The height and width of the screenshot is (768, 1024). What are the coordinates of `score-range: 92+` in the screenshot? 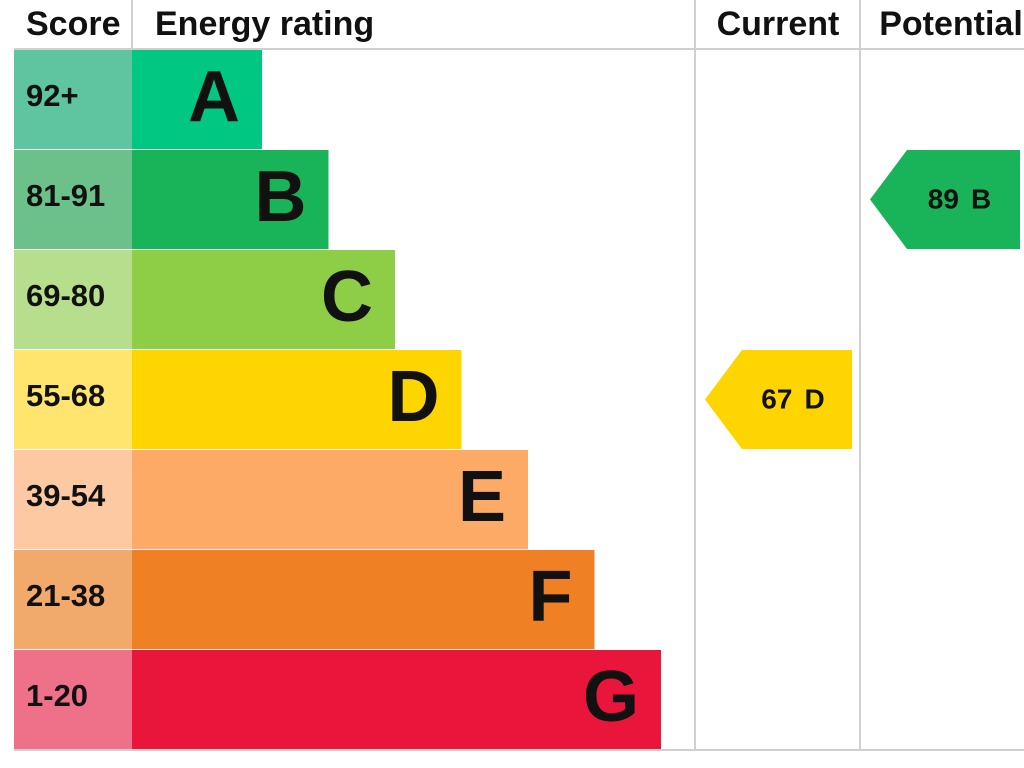 It's located at (52, 95).